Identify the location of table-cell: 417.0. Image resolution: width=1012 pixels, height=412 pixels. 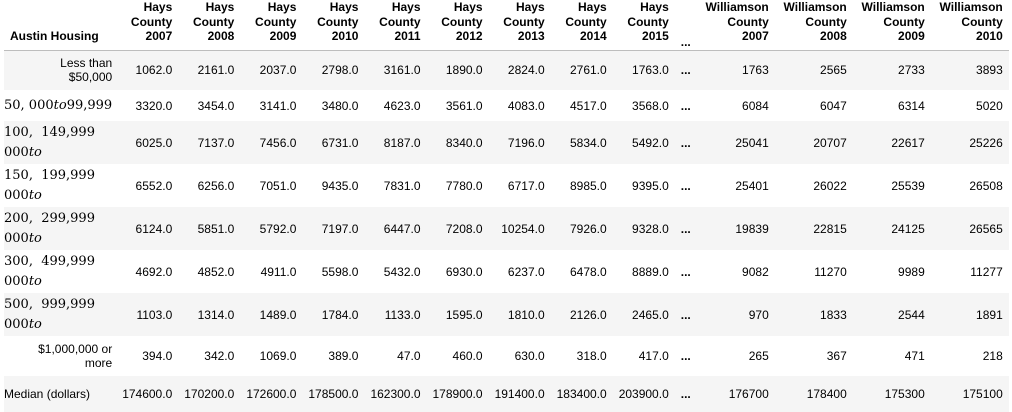
(653, 356).